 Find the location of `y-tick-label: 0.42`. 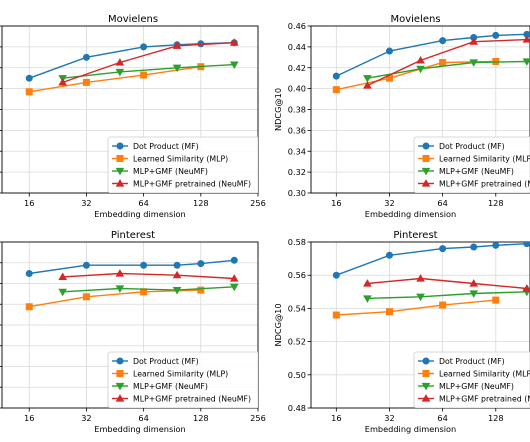

y-tick-label: 0.42 is located at coordinates (297, 68).